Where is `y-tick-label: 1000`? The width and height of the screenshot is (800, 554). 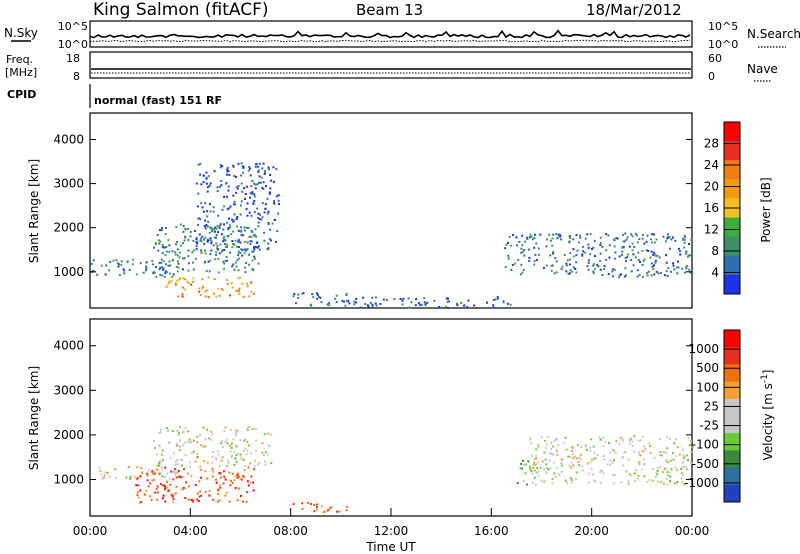 y-tick-label: 1000 is located at coordinates (68, 272).